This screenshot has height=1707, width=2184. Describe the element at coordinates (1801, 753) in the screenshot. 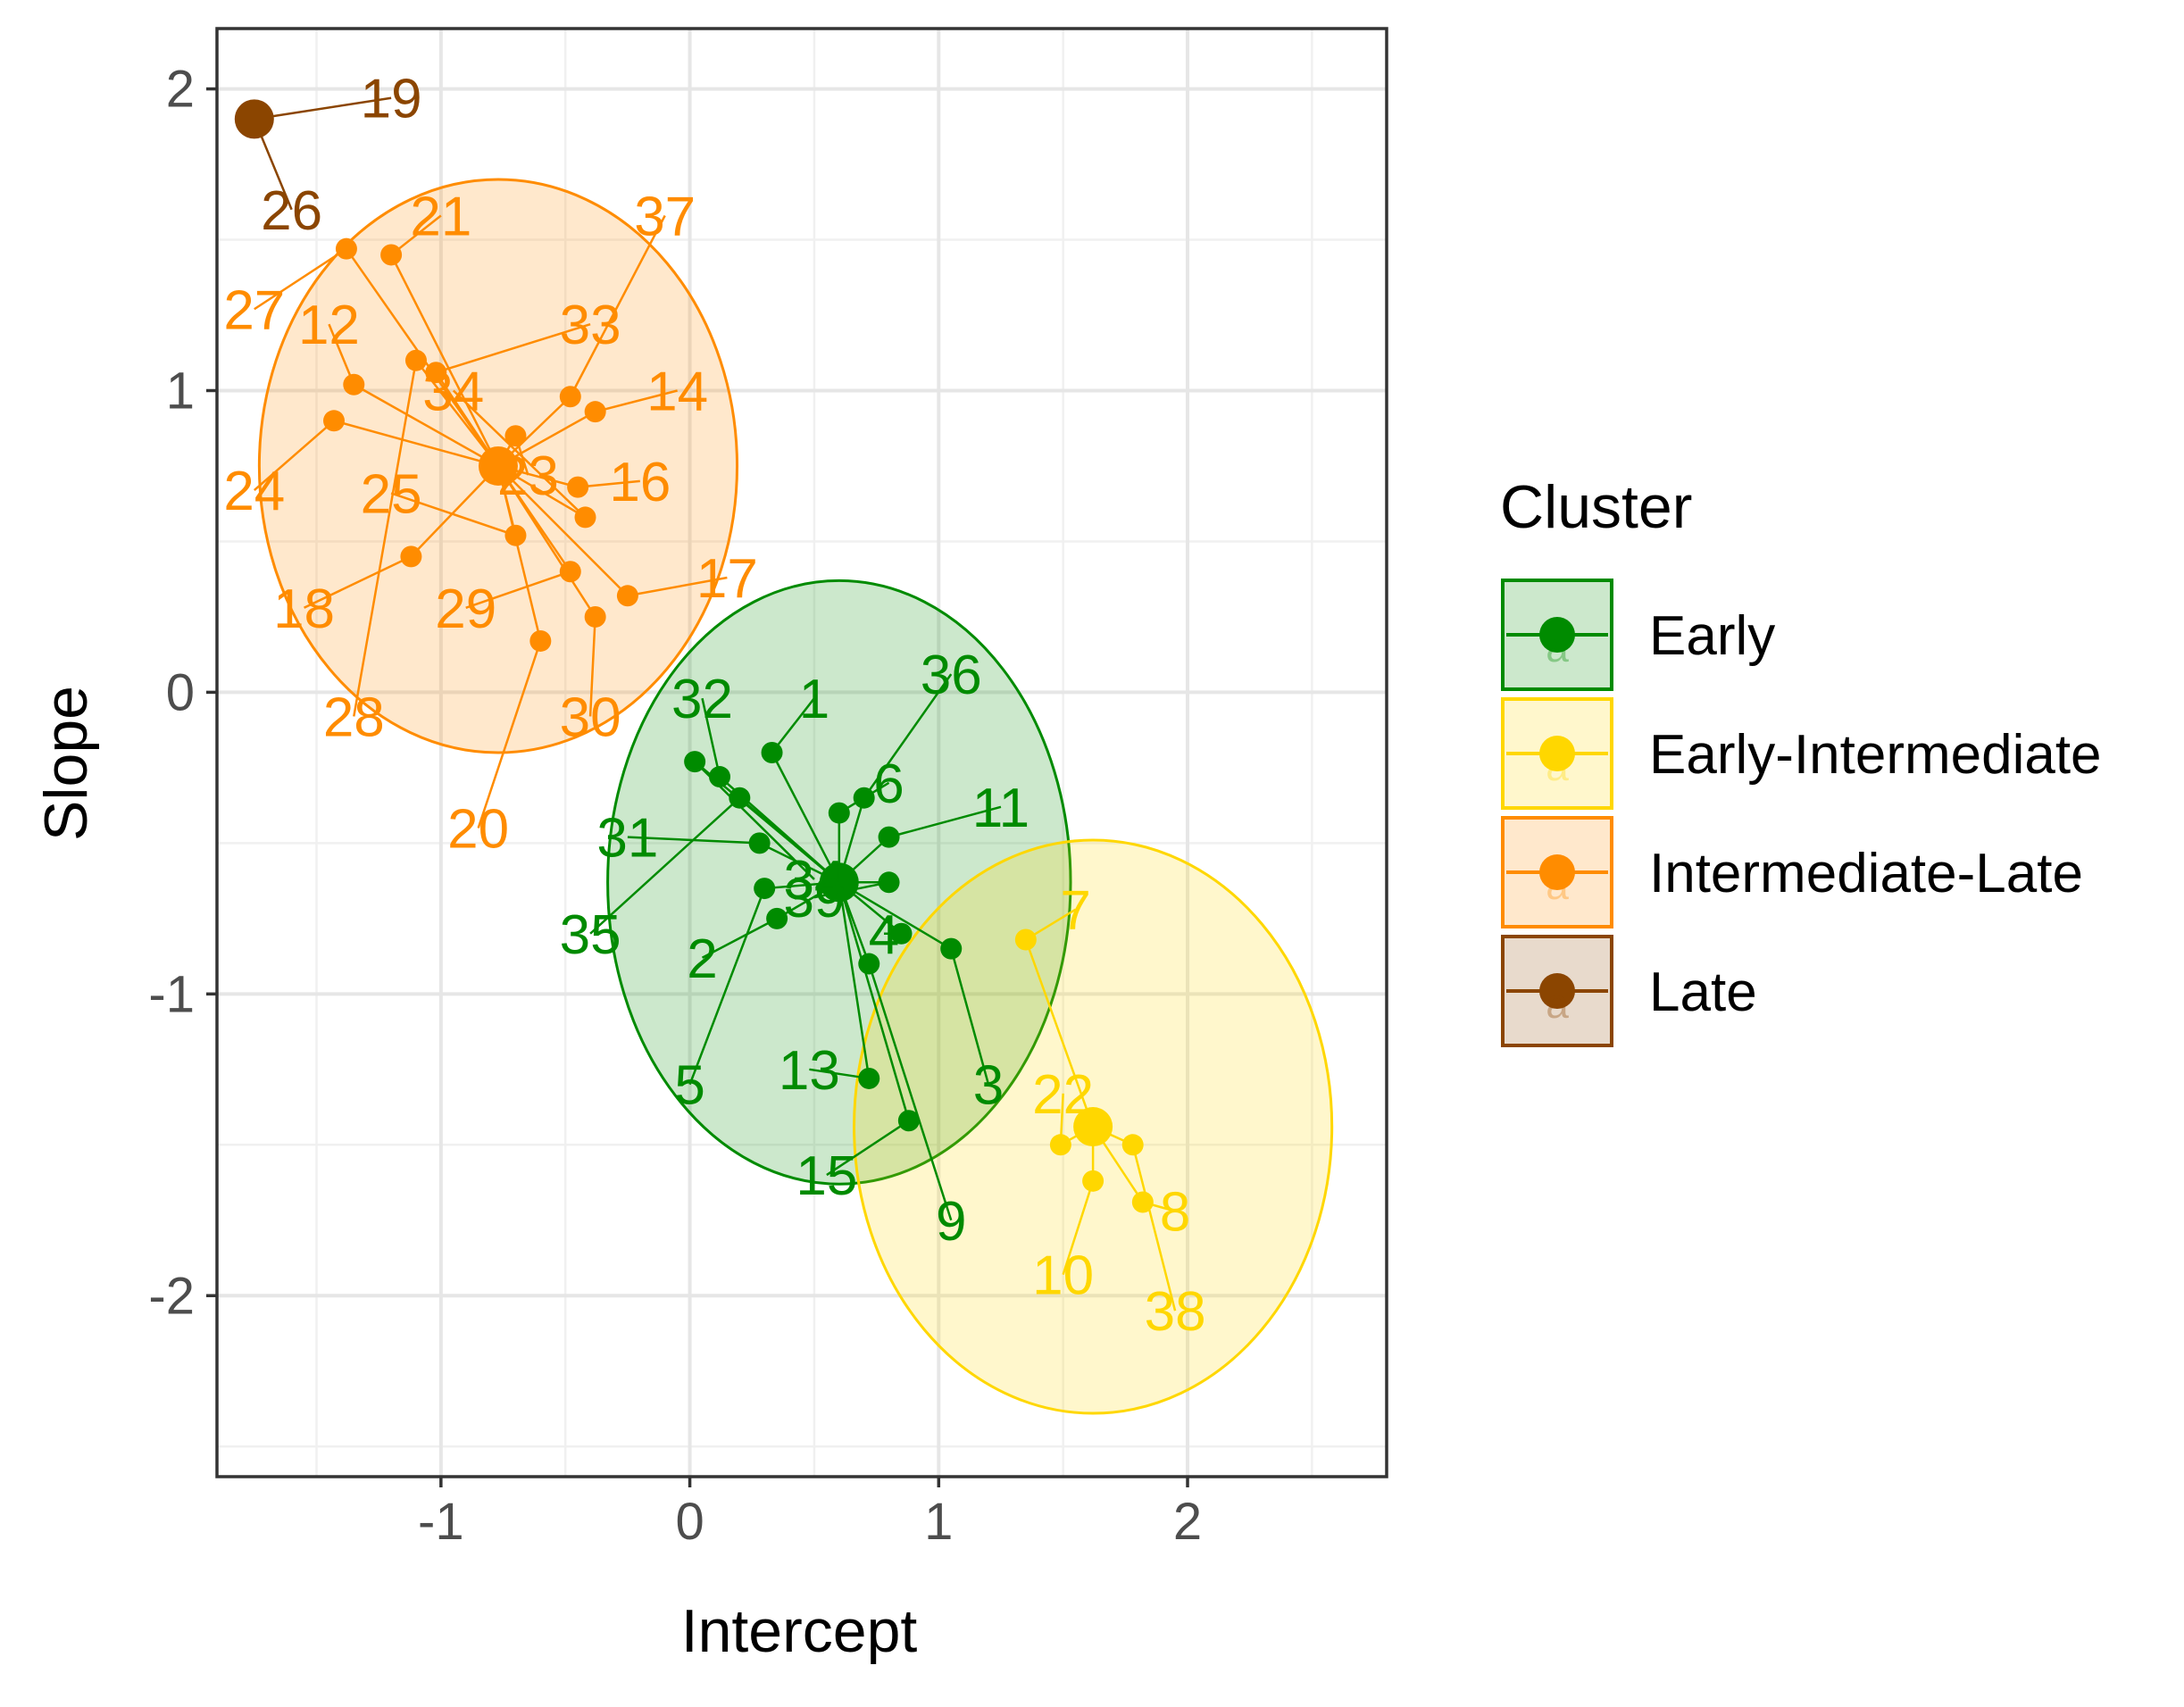

I see `legend-item: a Early-Intermediate` at that location.